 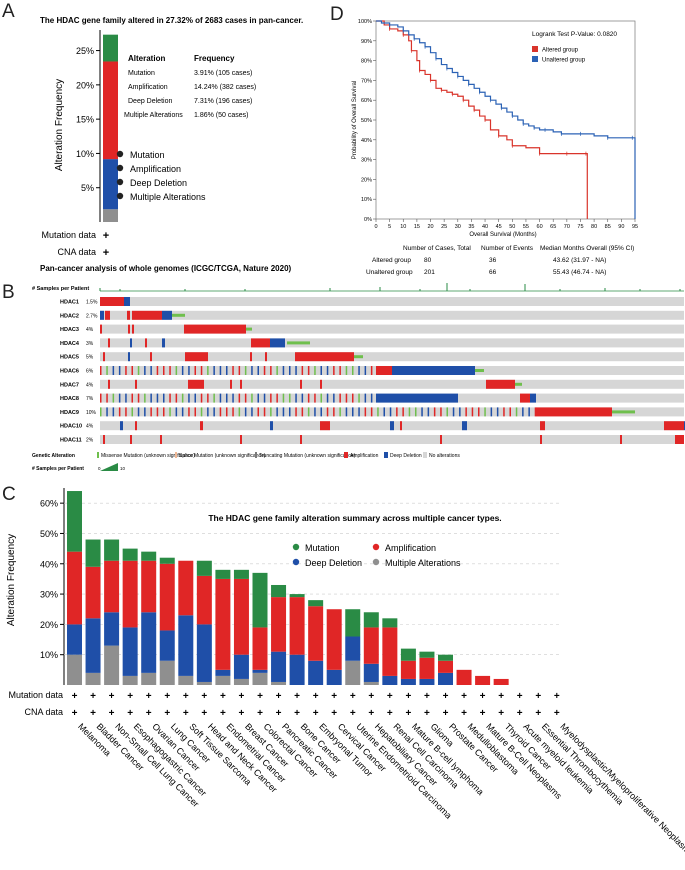 I want to click on chart-b-samples-legend-label: # Samples per Patient, so click(x=58, y=469).